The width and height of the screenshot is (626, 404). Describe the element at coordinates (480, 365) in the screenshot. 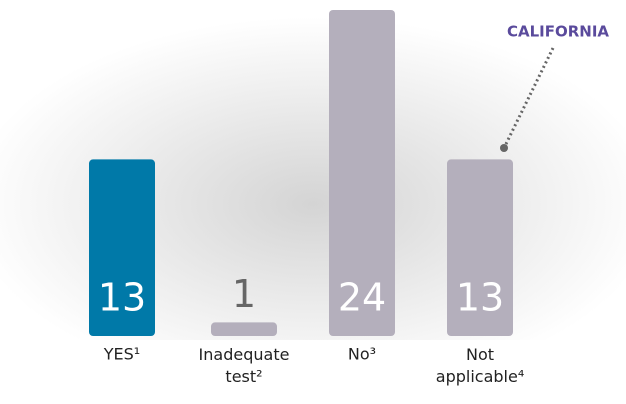

I see `x-tick-label: Not applicable⁴` at that location.